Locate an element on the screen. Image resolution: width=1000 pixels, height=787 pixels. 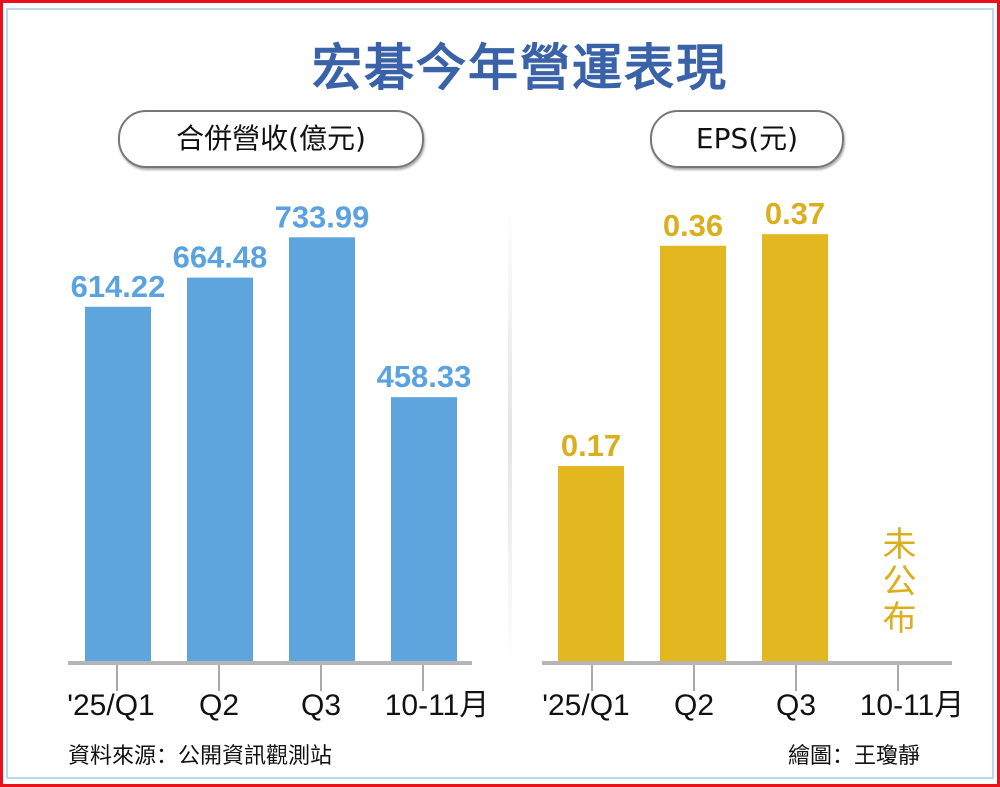
data-label: 733.99 is located at coordinates (322, 216).